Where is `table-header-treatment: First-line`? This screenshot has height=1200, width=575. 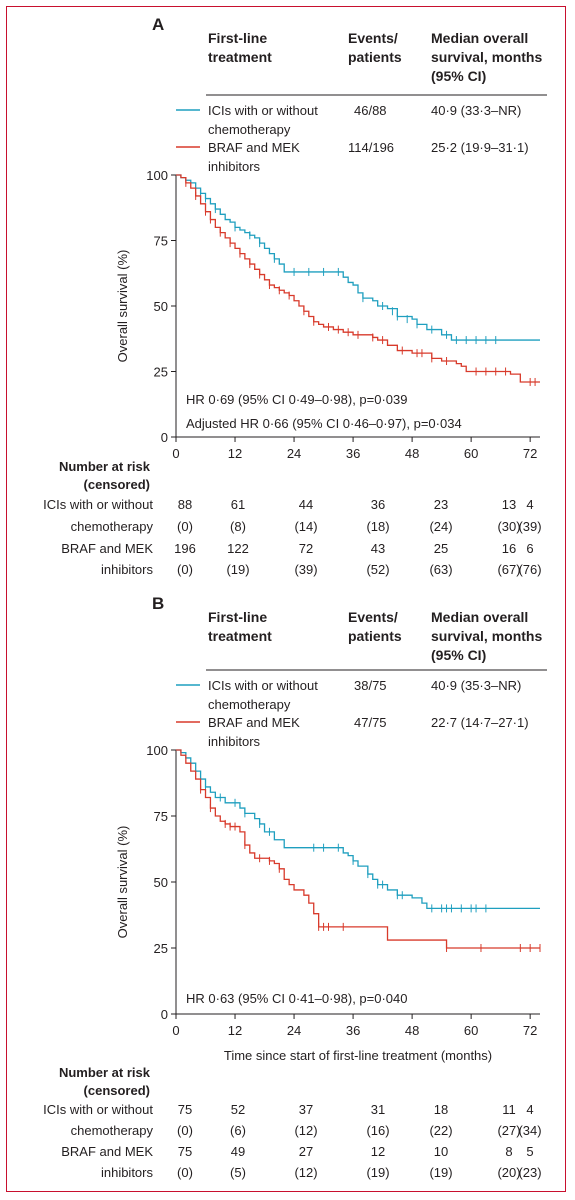
table-header-treatment: First-line is located at coordinates (237, 38).